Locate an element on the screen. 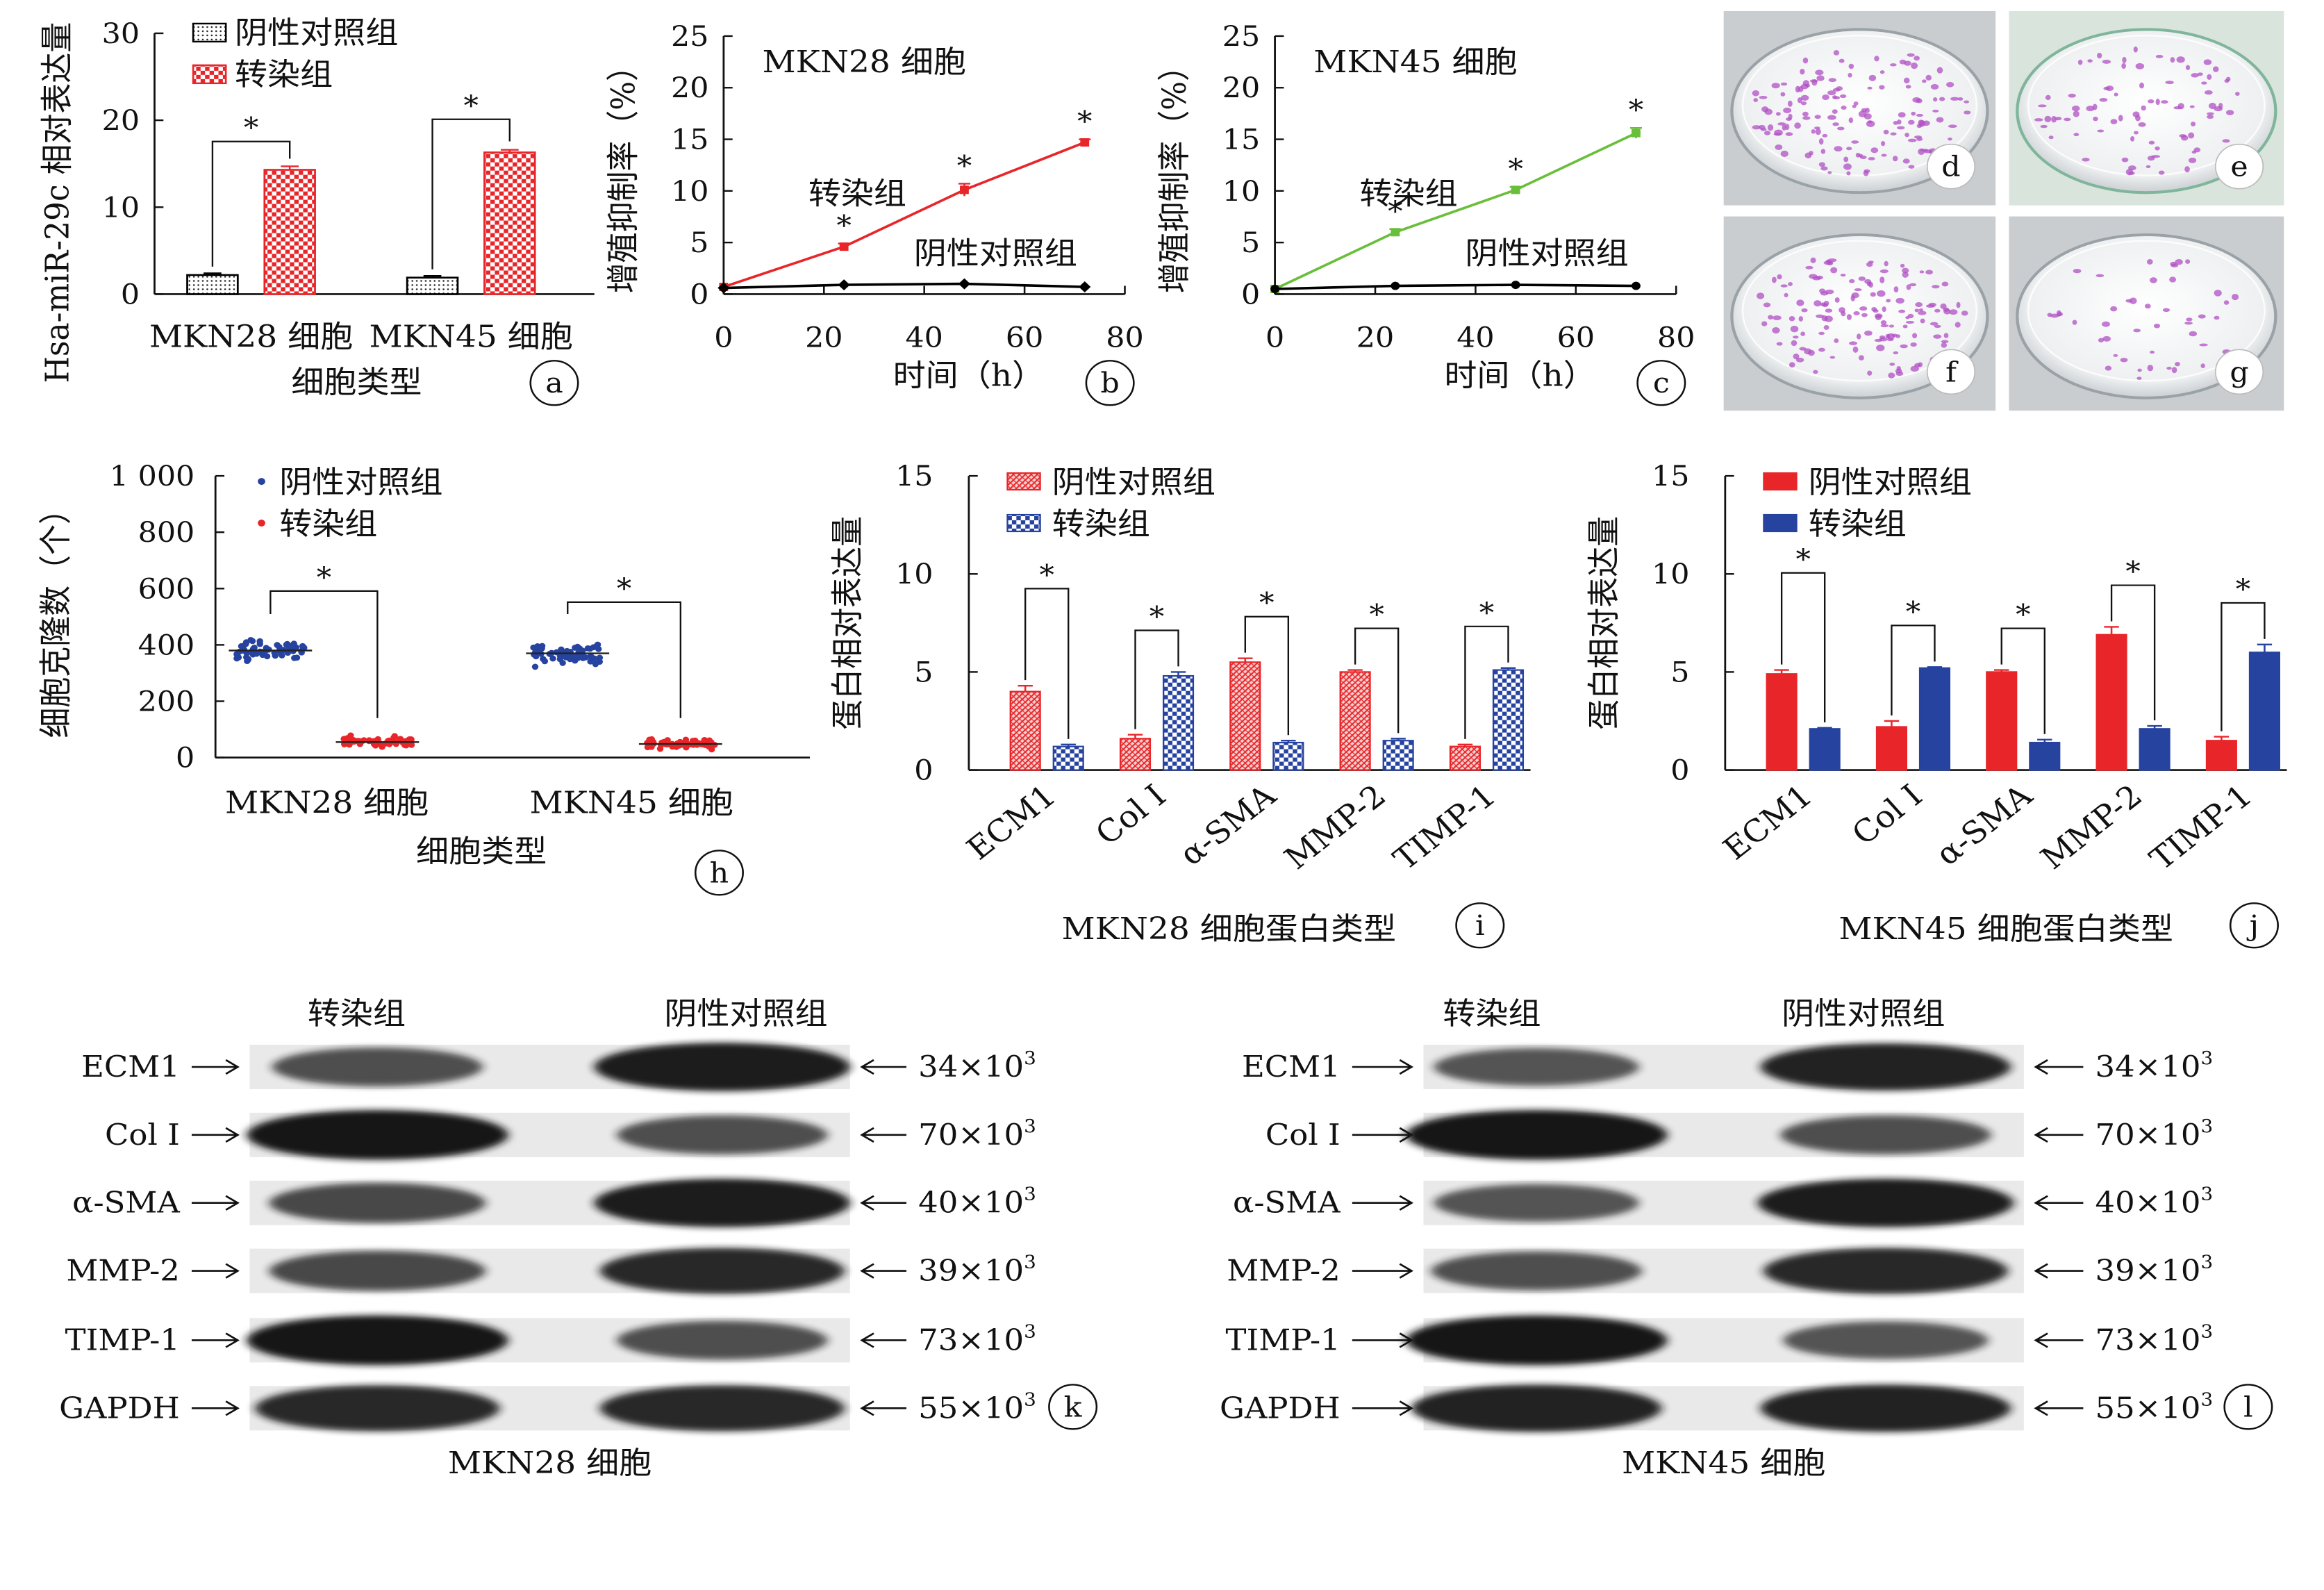 The height and width of the screenshot is (1590, 2324). molecular-weight-label: 34×103 is located at coordinates (977, 1066).